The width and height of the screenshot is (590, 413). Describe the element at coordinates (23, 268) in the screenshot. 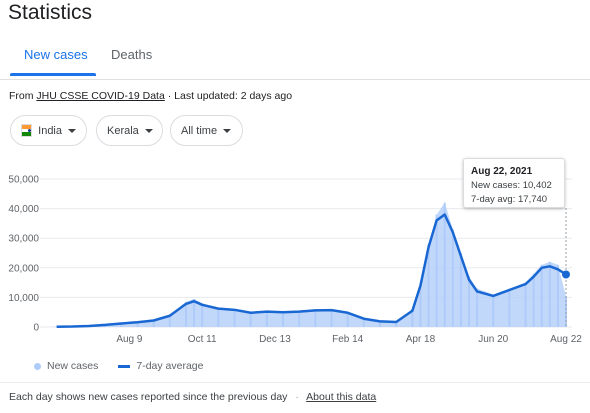

I see `y-tick-label: 20,000` at that location.